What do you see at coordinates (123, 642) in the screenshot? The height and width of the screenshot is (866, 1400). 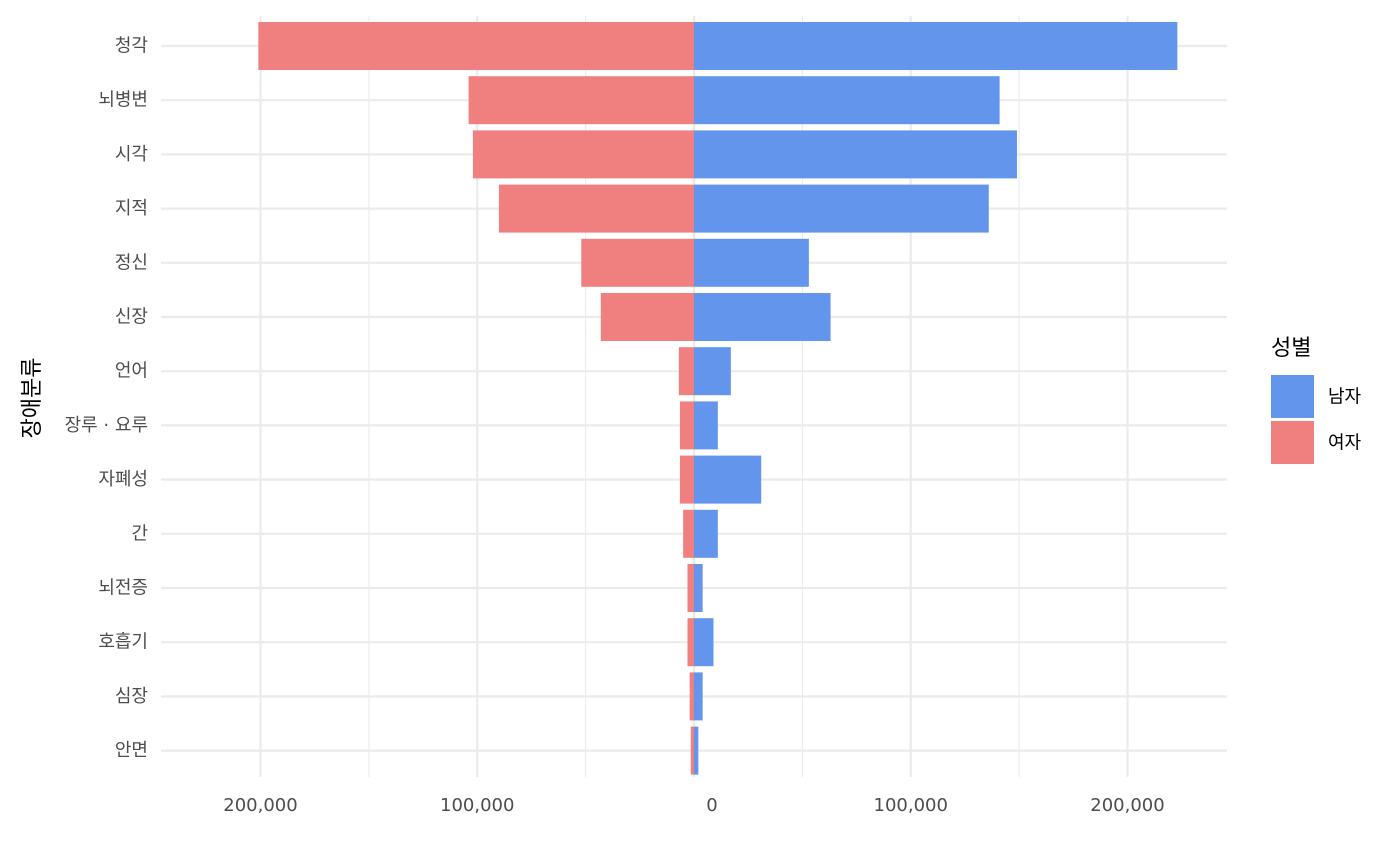 I see `y-tick-label: 호흡기` at bounding box center [123, 642].